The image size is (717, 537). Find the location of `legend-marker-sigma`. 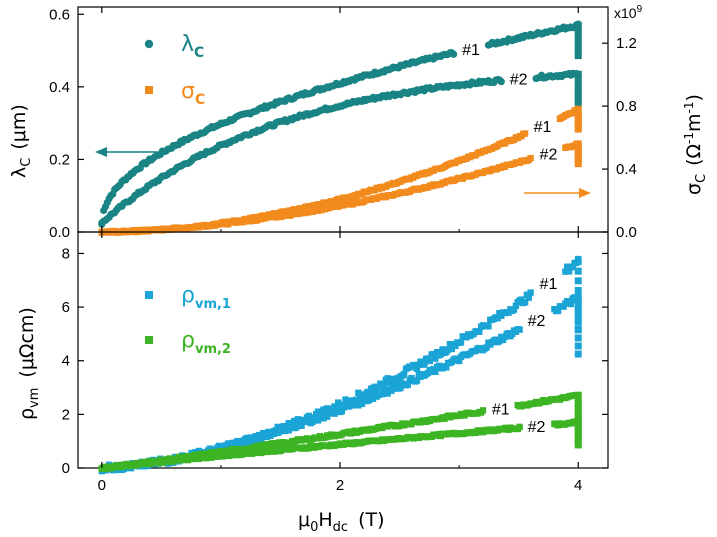

legend-marker-sigma is located at coordinates (149, 90).